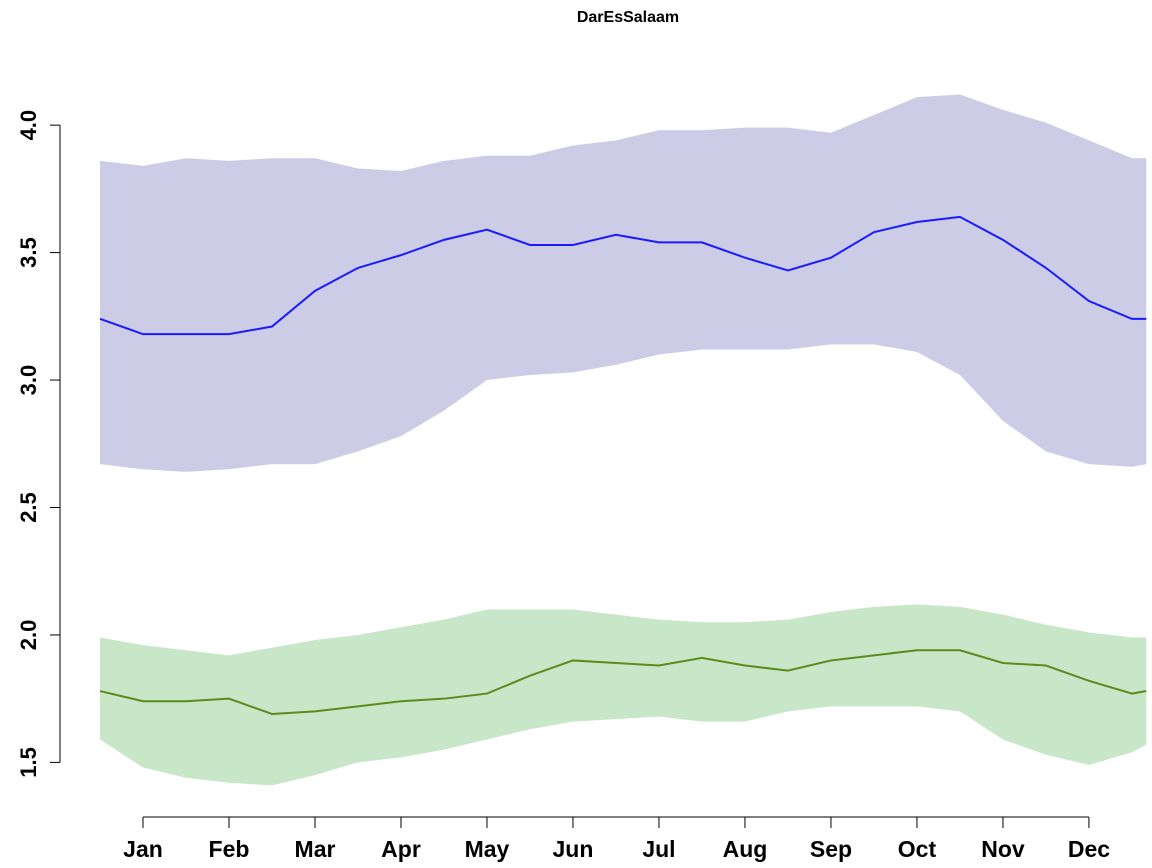  Describe the element at coordinates (573, 849) in the screenshot. I see `x-tick-label: Jun` at that location.